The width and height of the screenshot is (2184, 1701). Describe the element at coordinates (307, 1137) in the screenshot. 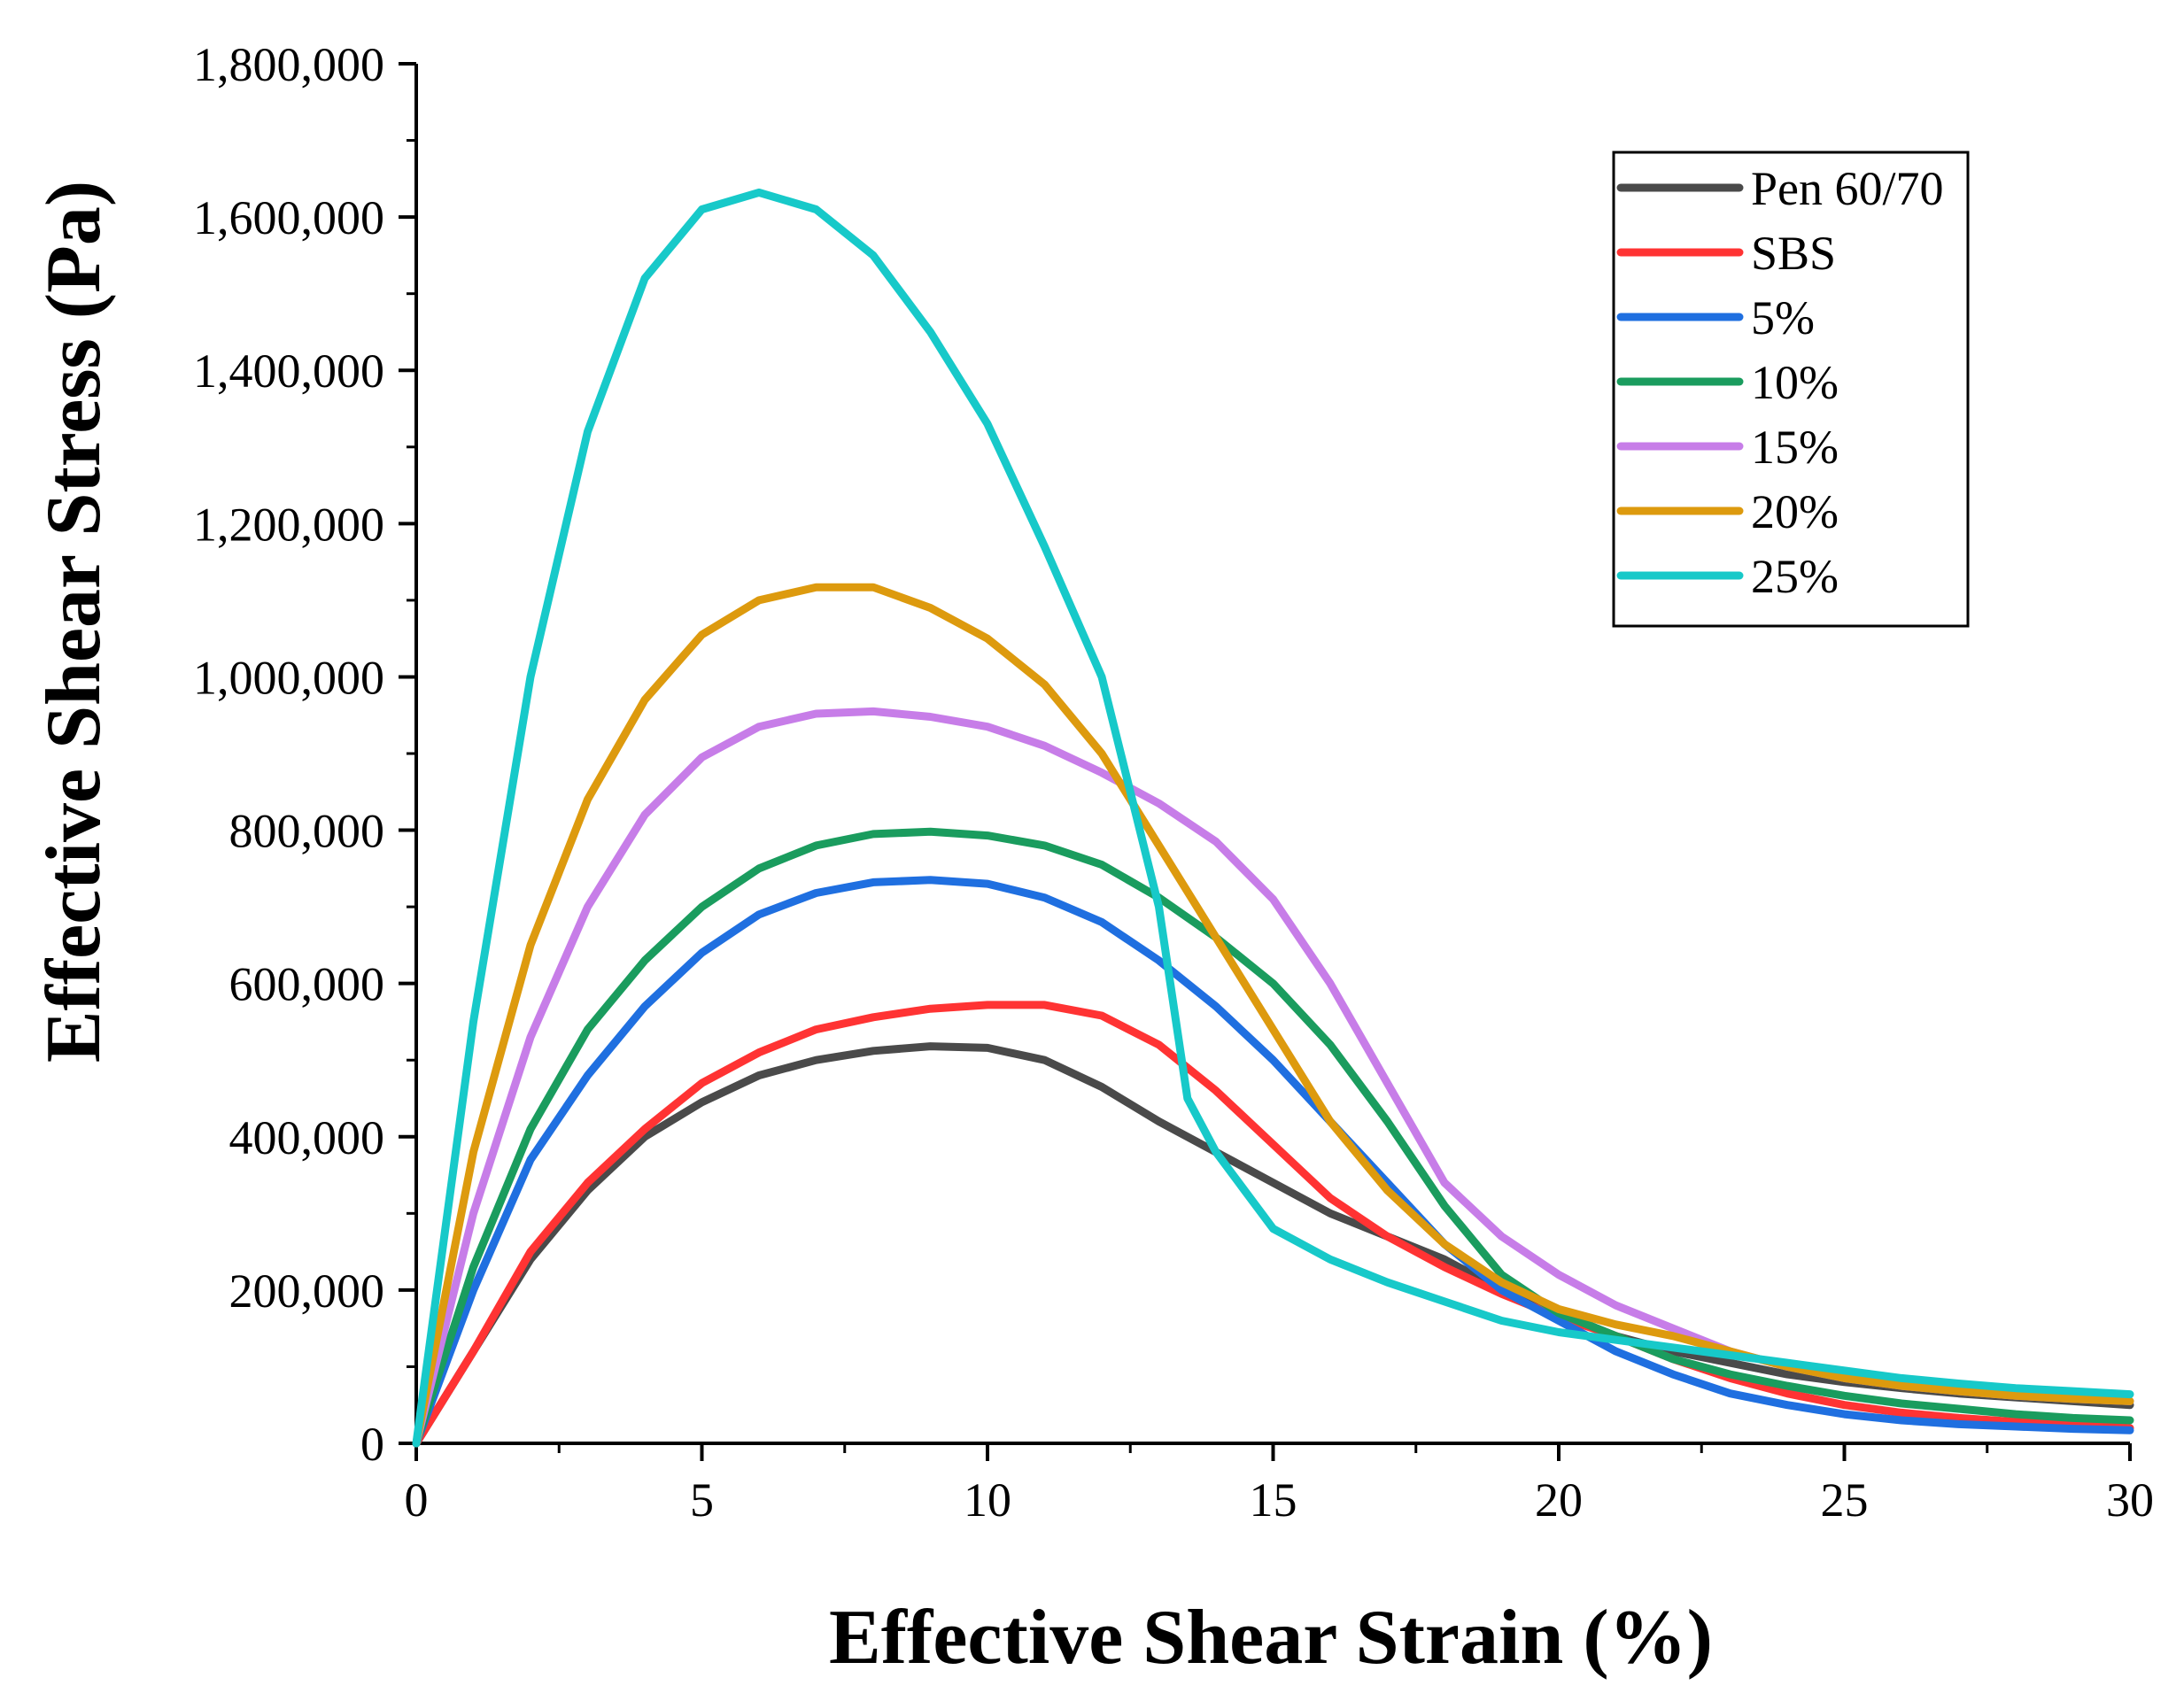

I see `y-tick-label: 400,000` at that location.